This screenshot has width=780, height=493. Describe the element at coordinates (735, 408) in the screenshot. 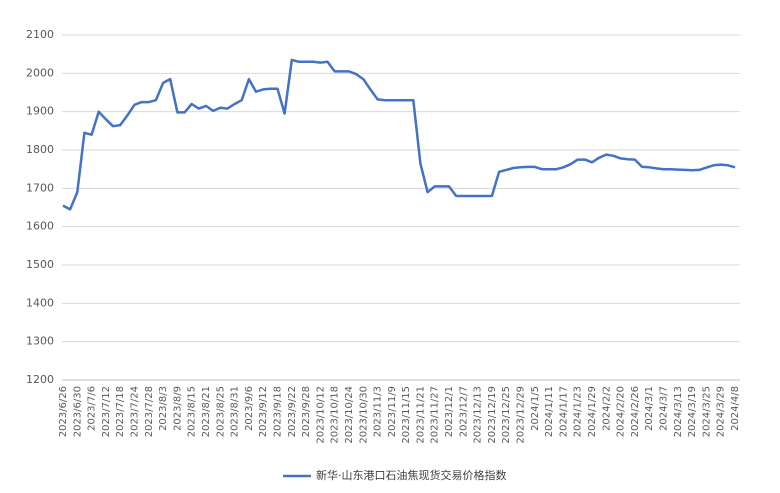

I see `x-tick-label: 2024/4/8` at that location.